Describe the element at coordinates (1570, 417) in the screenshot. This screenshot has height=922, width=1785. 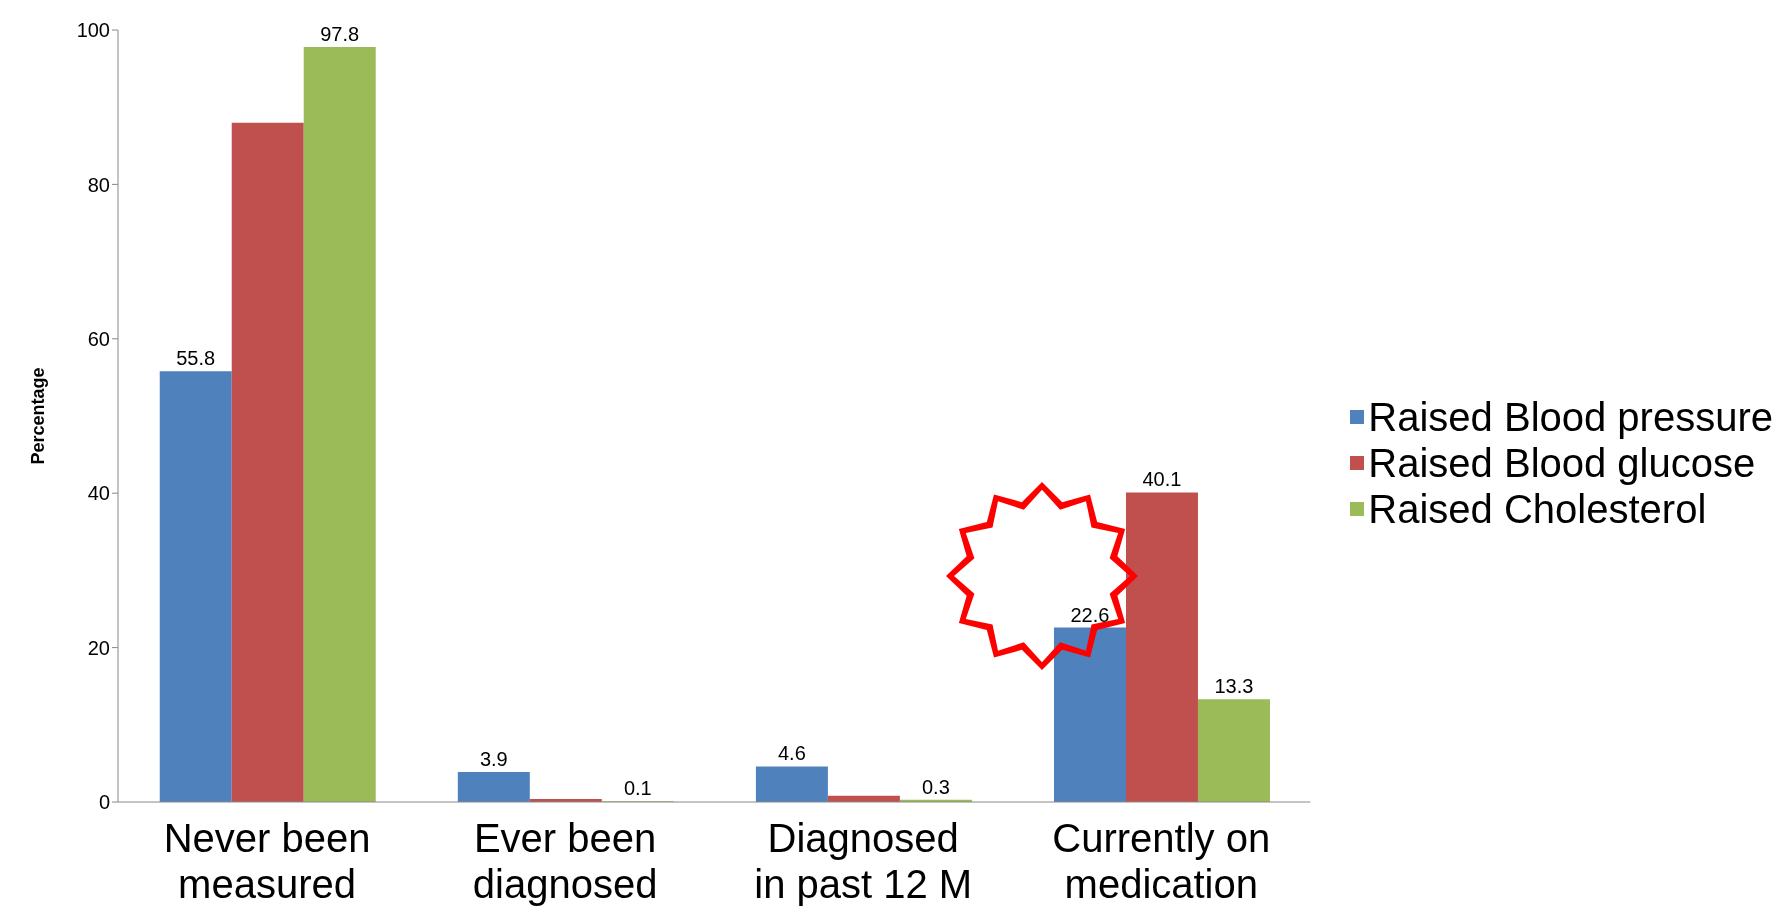
I see `legend-label: Raised Blood pressure` at that location.